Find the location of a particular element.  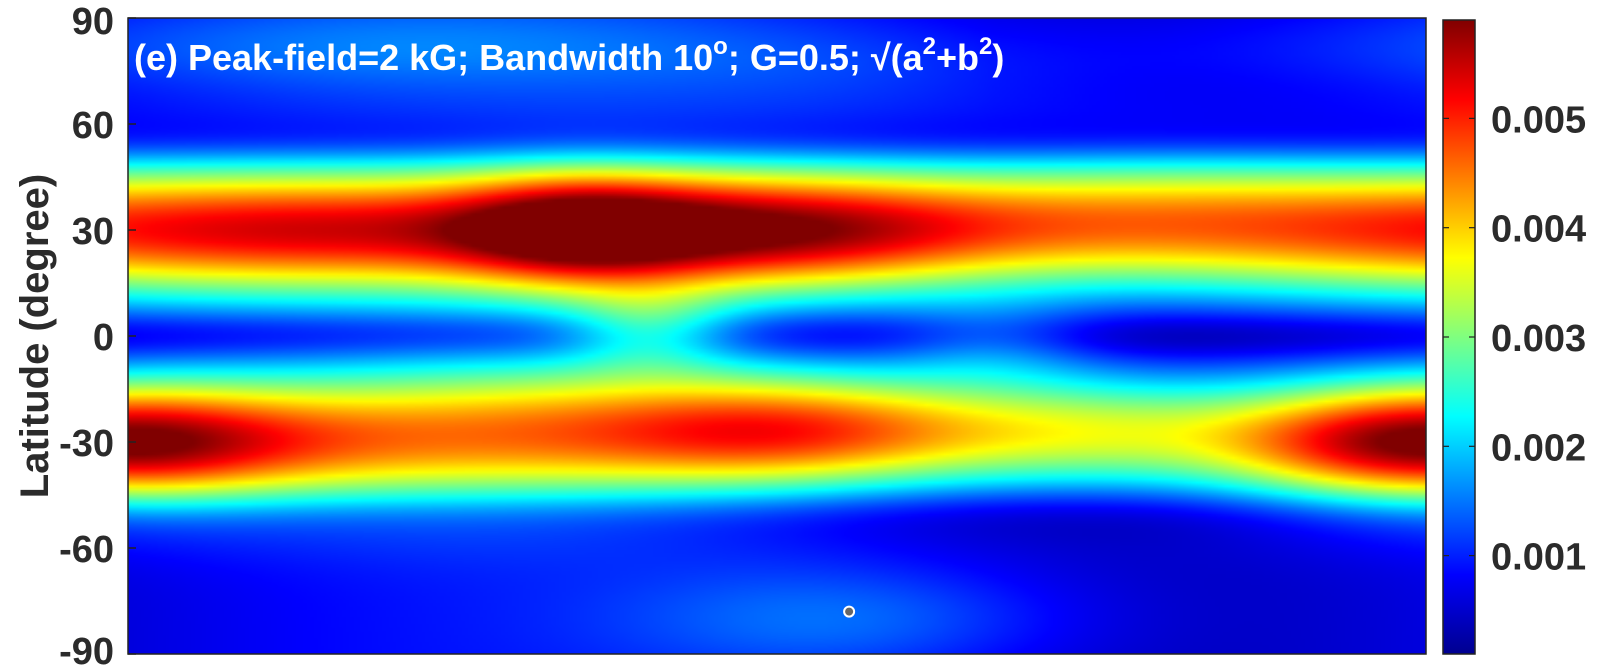

title-prefix: (e) Peak-field=2 kG; Bandwidth 10 is located at coordinates (423, 57).